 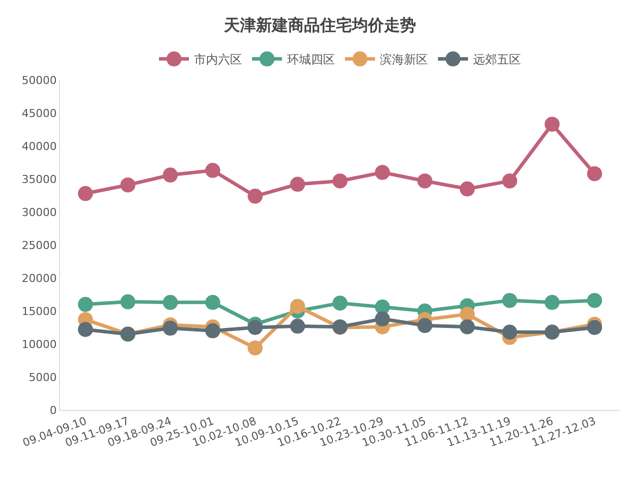 What do you see at coordinates (39, 179) in the screenshot?
I see `y-tick-label: 35000` at bounding box center [39, 179].